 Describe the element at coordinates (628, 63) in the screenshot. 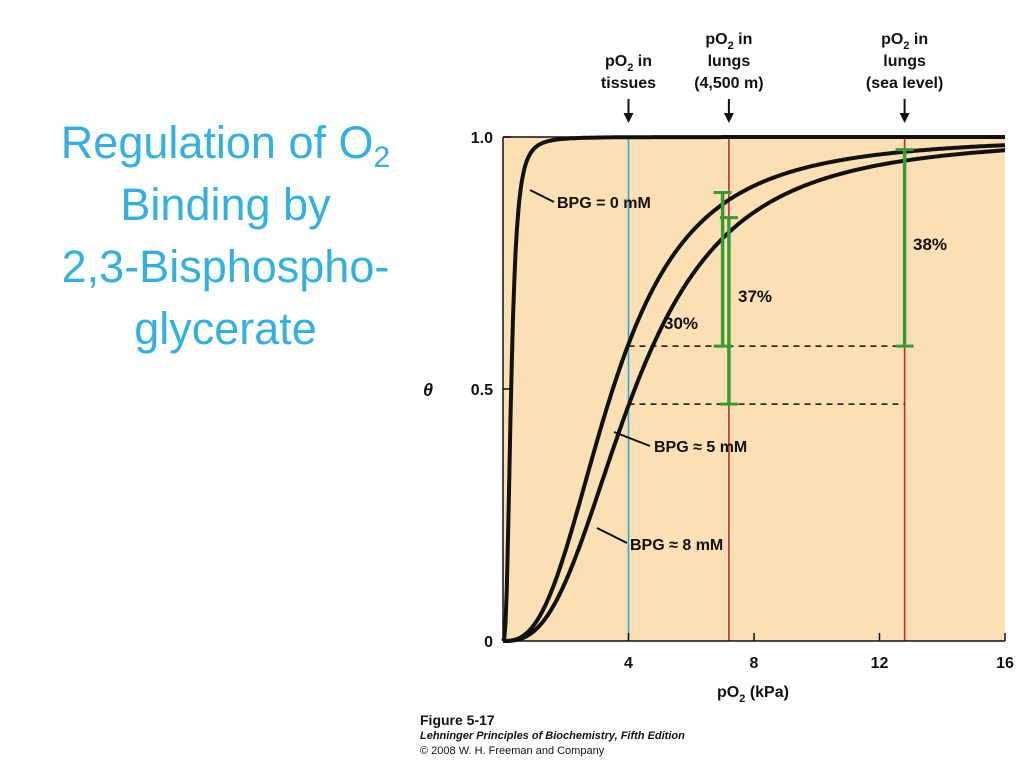

I see `reference-label-title-1: pO2 in` at that location.